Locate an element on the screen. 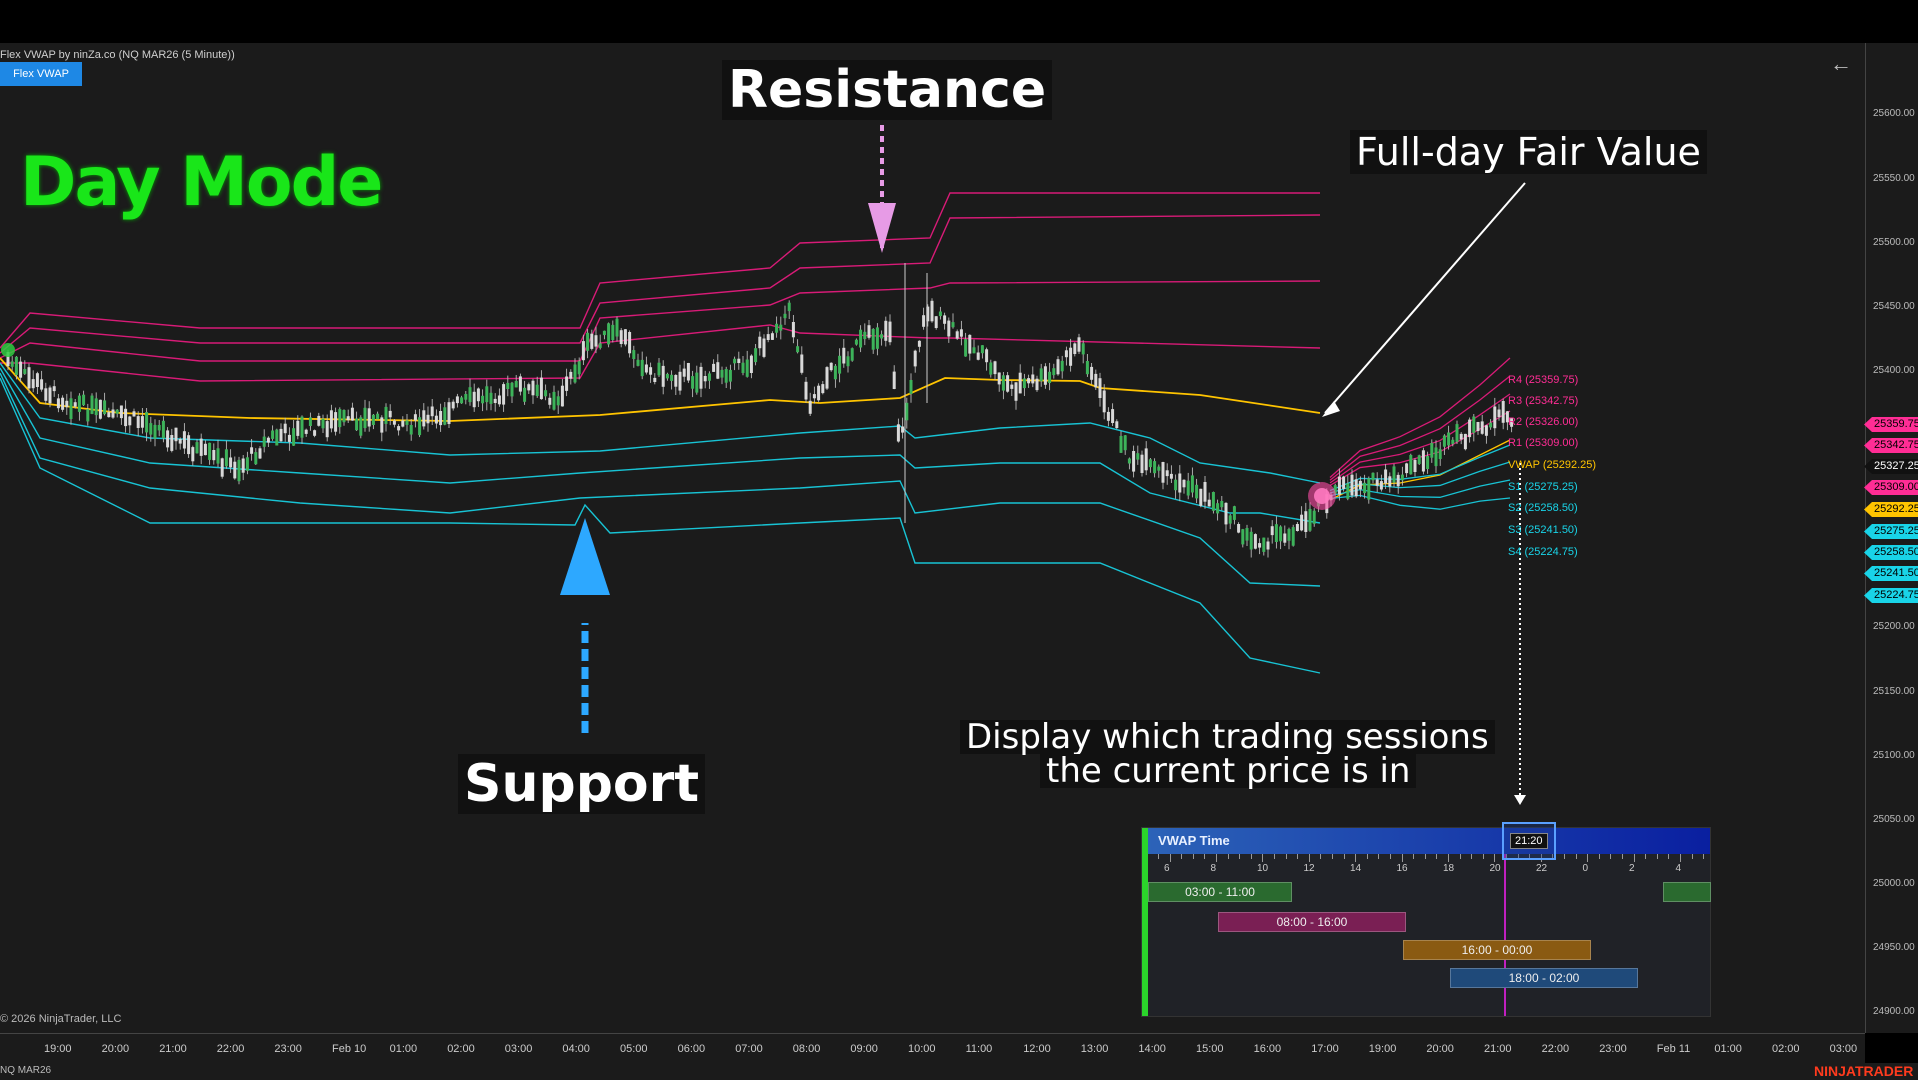 The width and height of the screenshot is (1918, 1080). fair-value-label: Full-day Fair Value is located at coordinates (1528, 152).